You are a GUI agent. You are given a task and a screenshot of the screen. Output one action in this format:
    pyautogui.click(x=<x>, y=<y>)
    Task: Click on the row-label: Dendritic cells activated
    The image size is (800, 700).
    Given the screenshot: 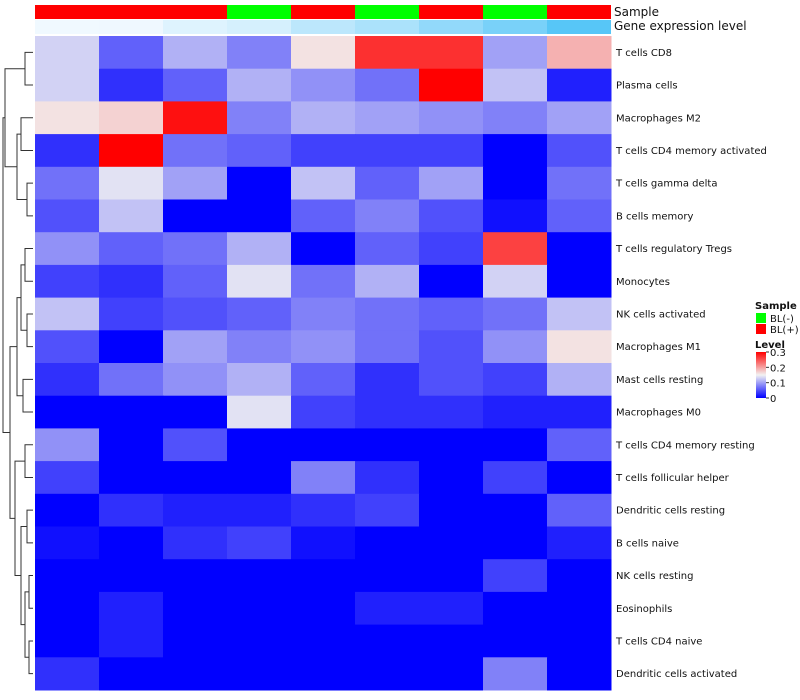 What is the action you would take?
    pyautogui.click(x=676, y=674)
    